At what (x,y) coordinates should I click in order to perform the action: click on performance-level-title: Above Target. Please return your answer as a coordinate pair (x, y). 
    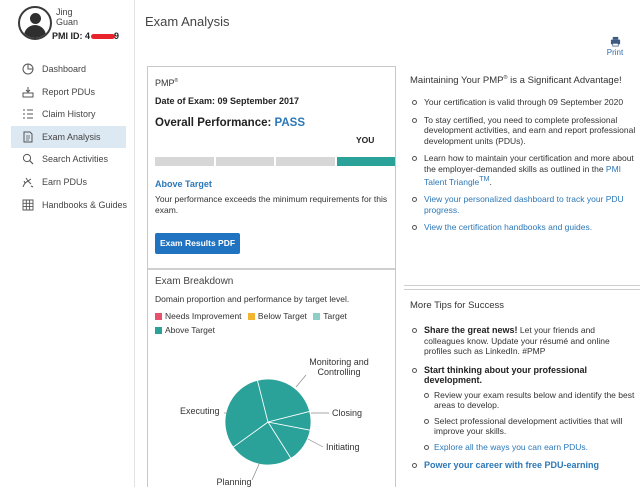
    Looking at the image, I should click on (183, 184).